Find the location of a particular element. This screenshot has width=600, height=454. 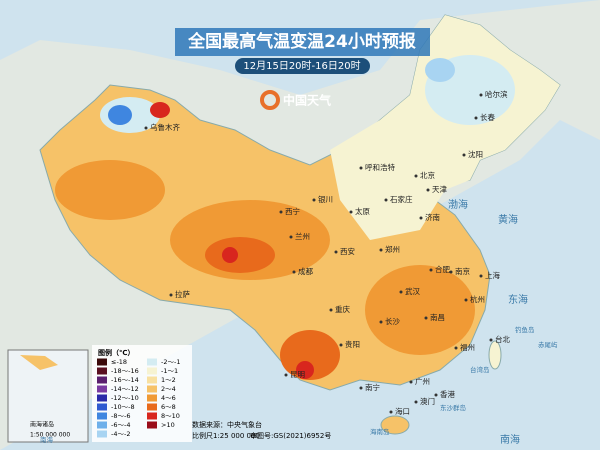

city-label: 澳门 is located at coordinates (427, 401).